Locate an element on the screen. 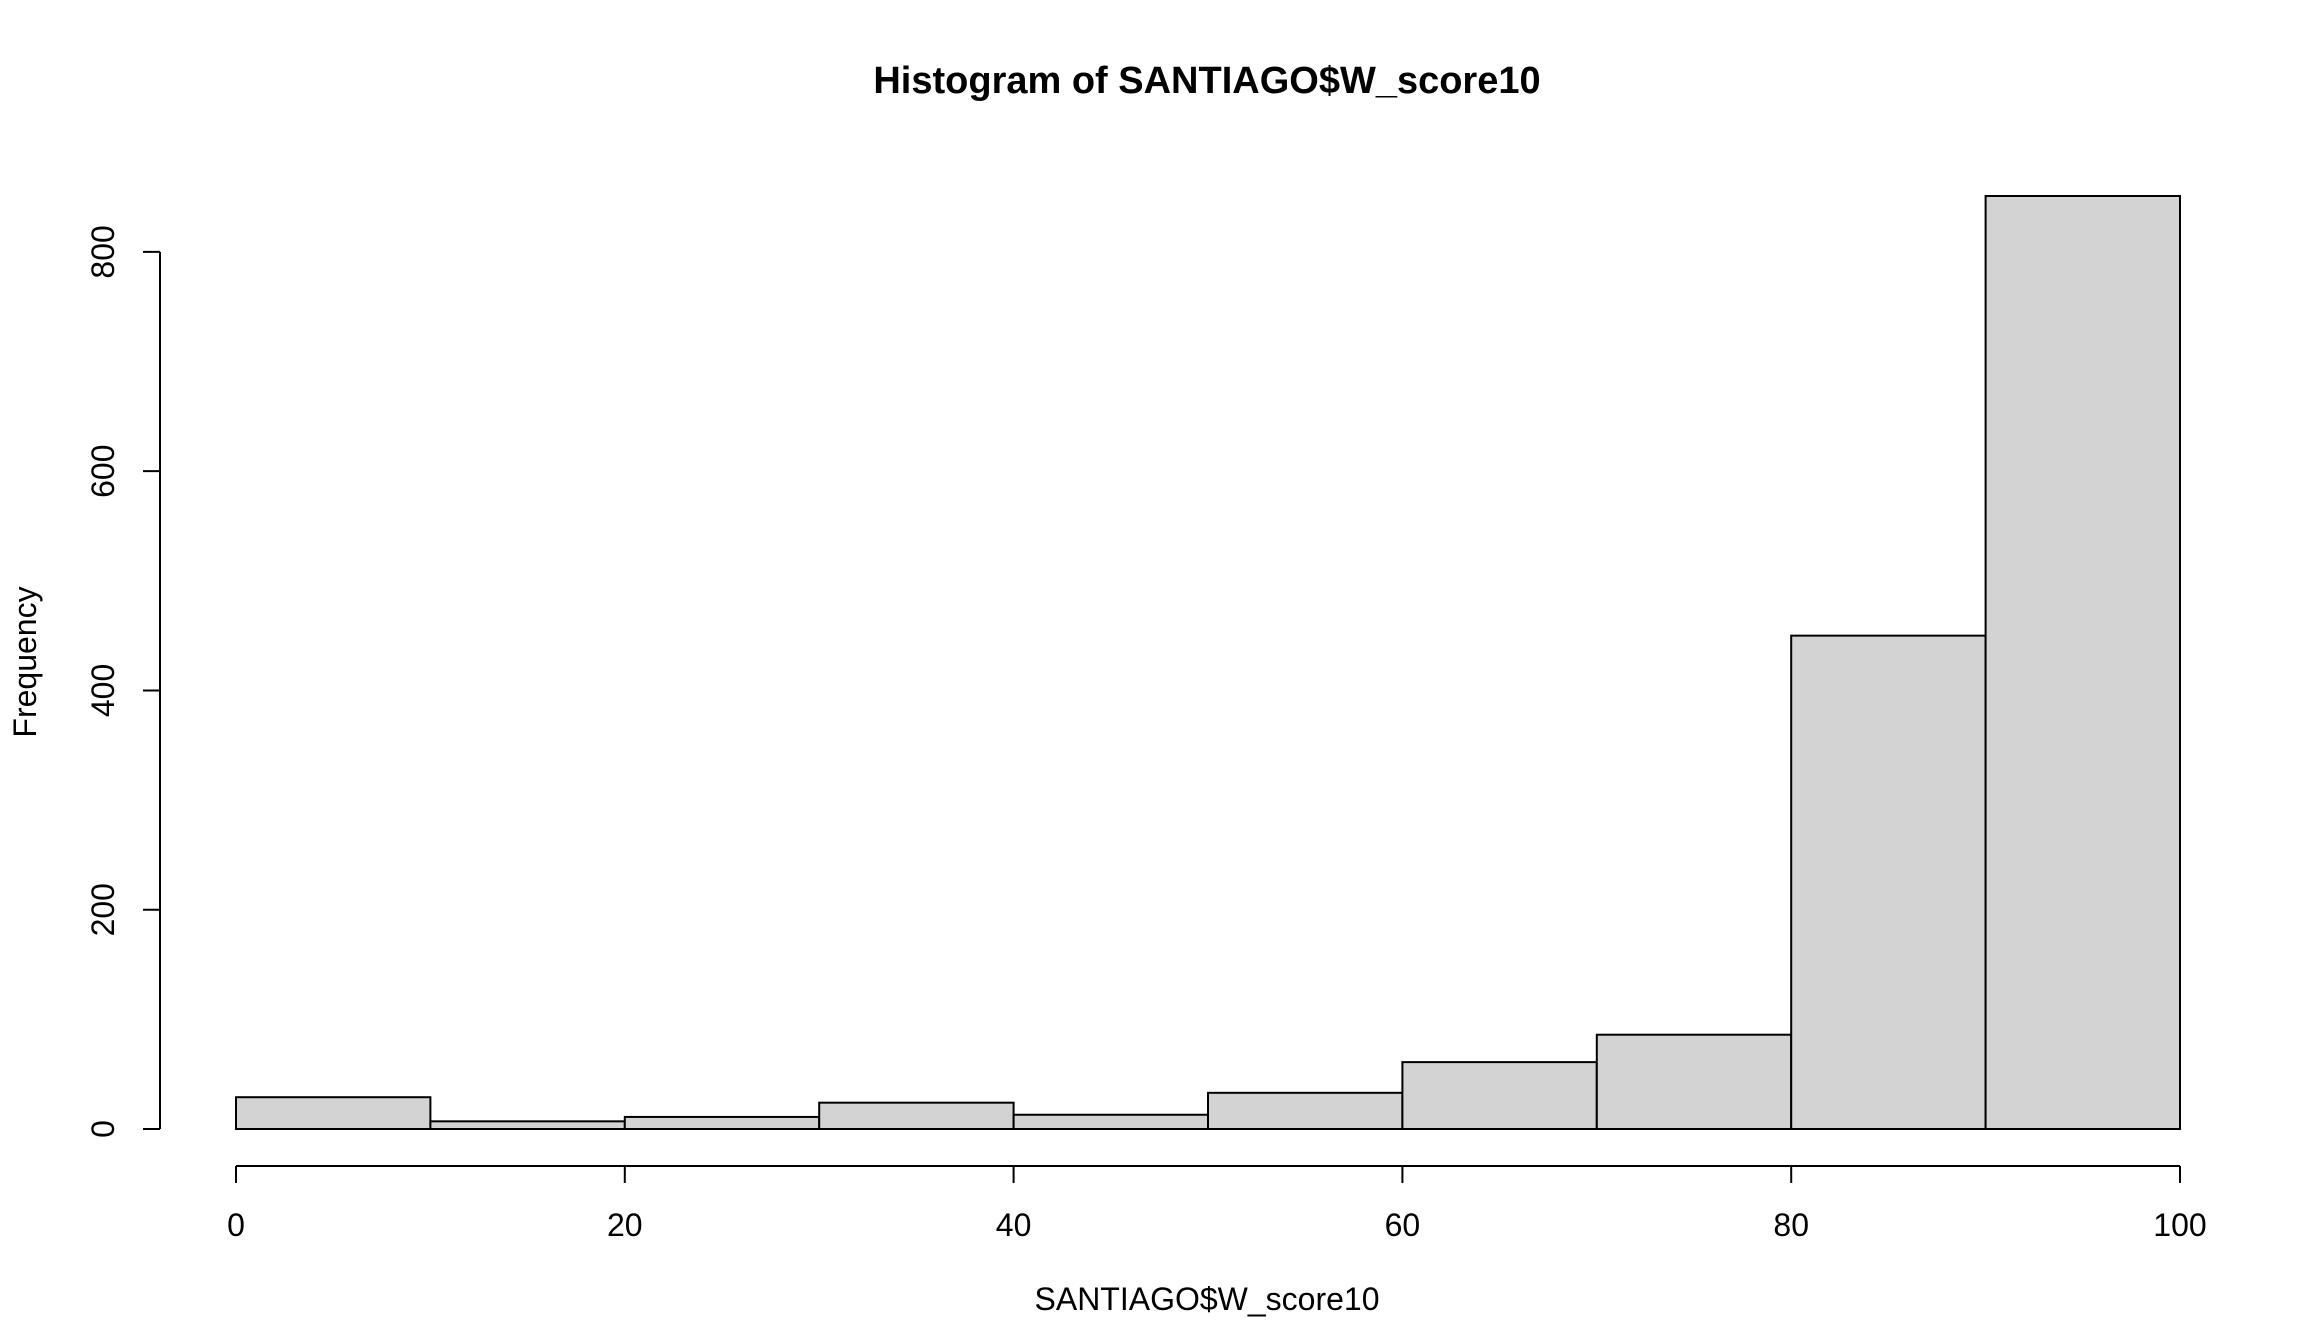 This screenshot has height=1344, width=2304. x-tick-label: 20 is located at coordinates (625, 1225).